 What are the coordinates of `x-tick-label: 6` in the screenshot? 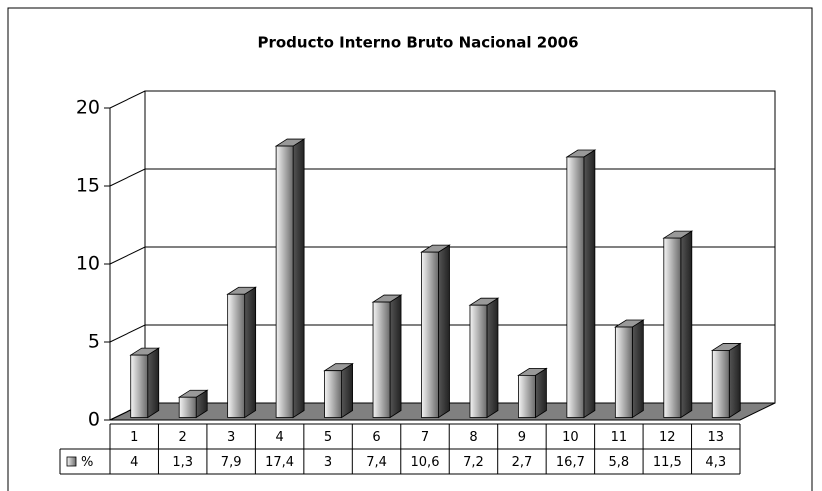 It's located at (376, 437).